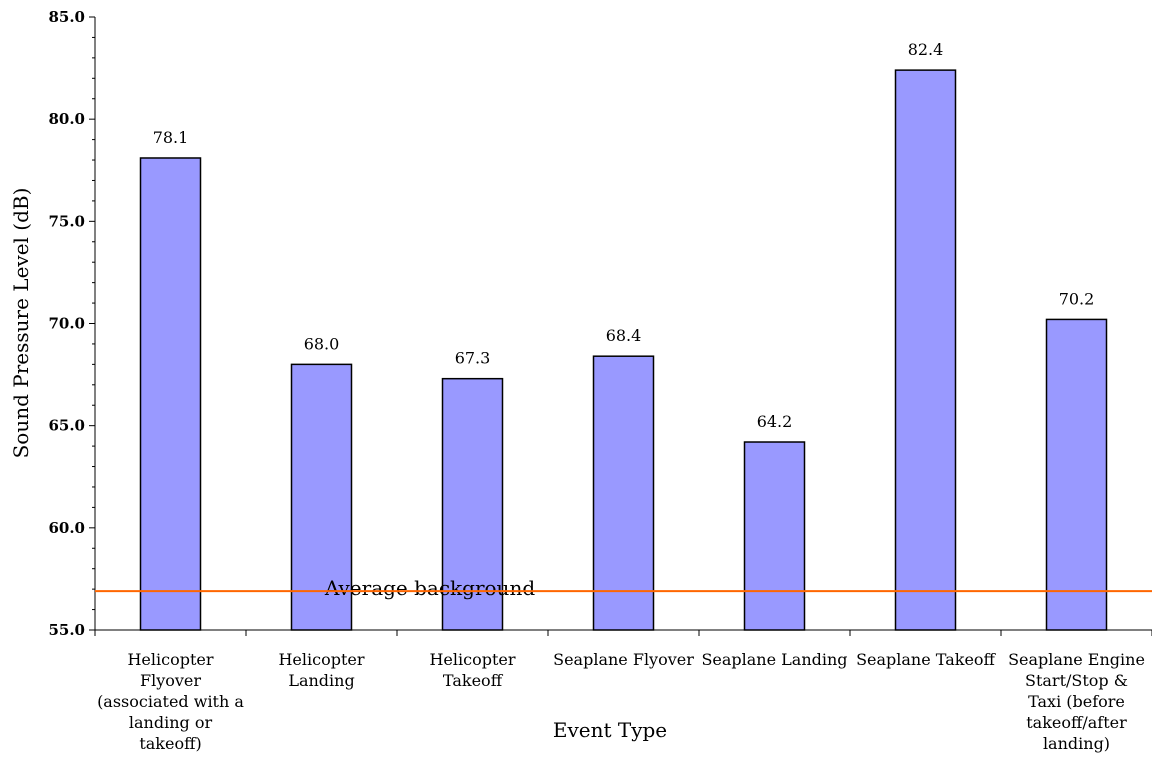  What do you see at coordinates (21, 323) in the screenshot?
I see `y-axis-title: Sound Pressure Level (dB)` at bounding box center [21, 323].